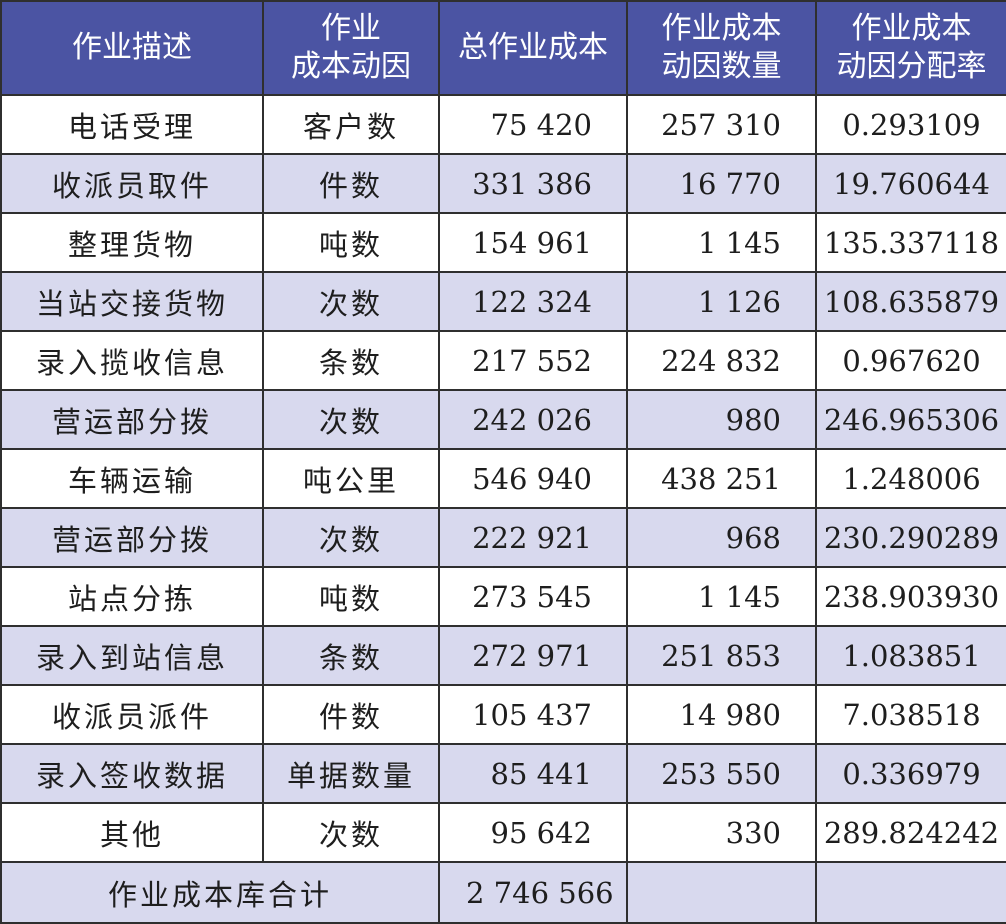 The height and width of the screenshot is (924, 1006). Describe the element at coordinates (533, 360) in the screenshot. I see `total-cost-cell: 217 552` at that location.